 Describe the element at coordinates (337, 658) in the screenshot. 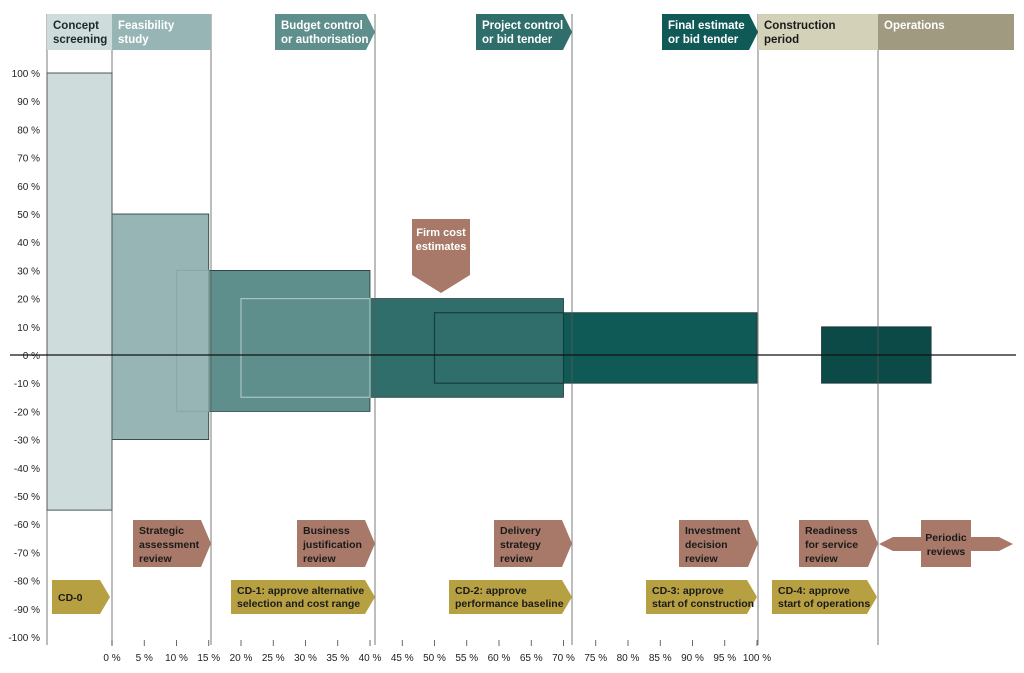

I see `x-tick-label: 35 %` at that location.